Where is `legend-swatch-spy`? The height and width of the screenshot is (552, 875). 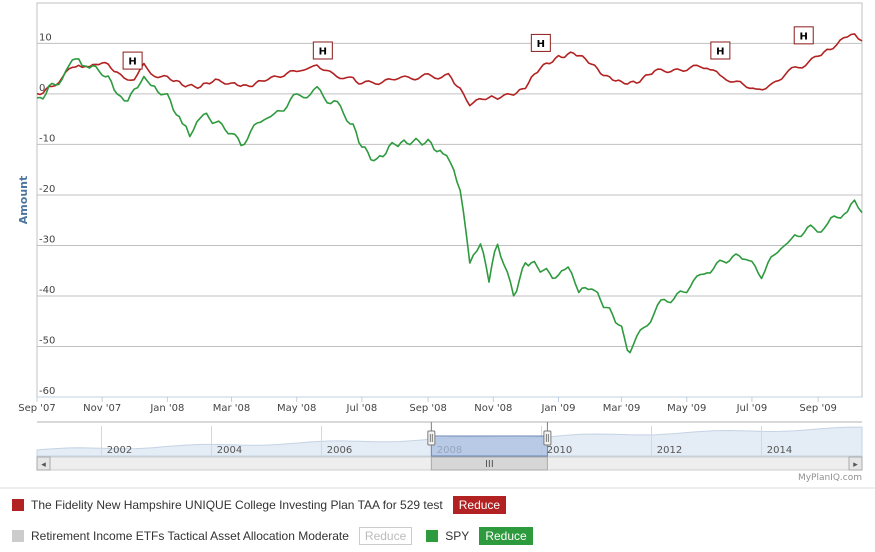 legend-swatch-spy is located at coordinates (432, 536).